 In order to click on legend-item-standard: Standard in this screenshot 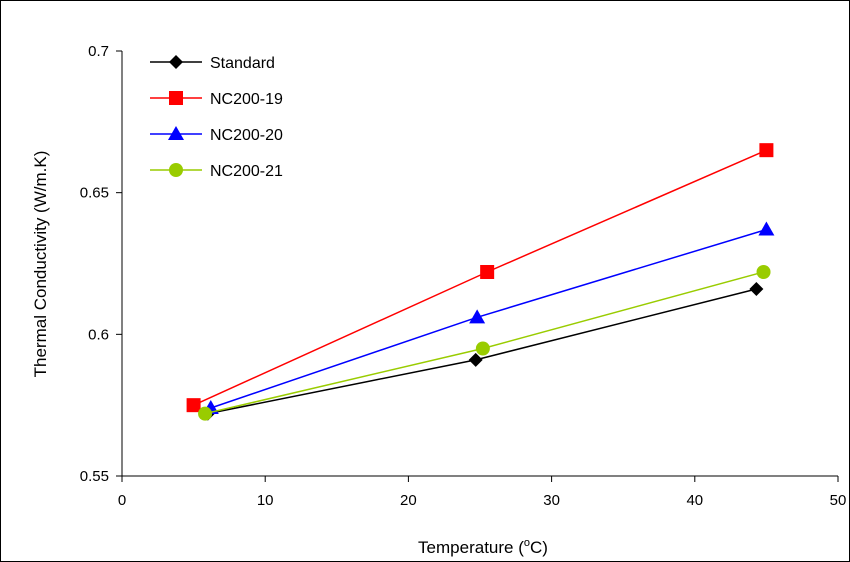, I will do `click(212, 63)`.